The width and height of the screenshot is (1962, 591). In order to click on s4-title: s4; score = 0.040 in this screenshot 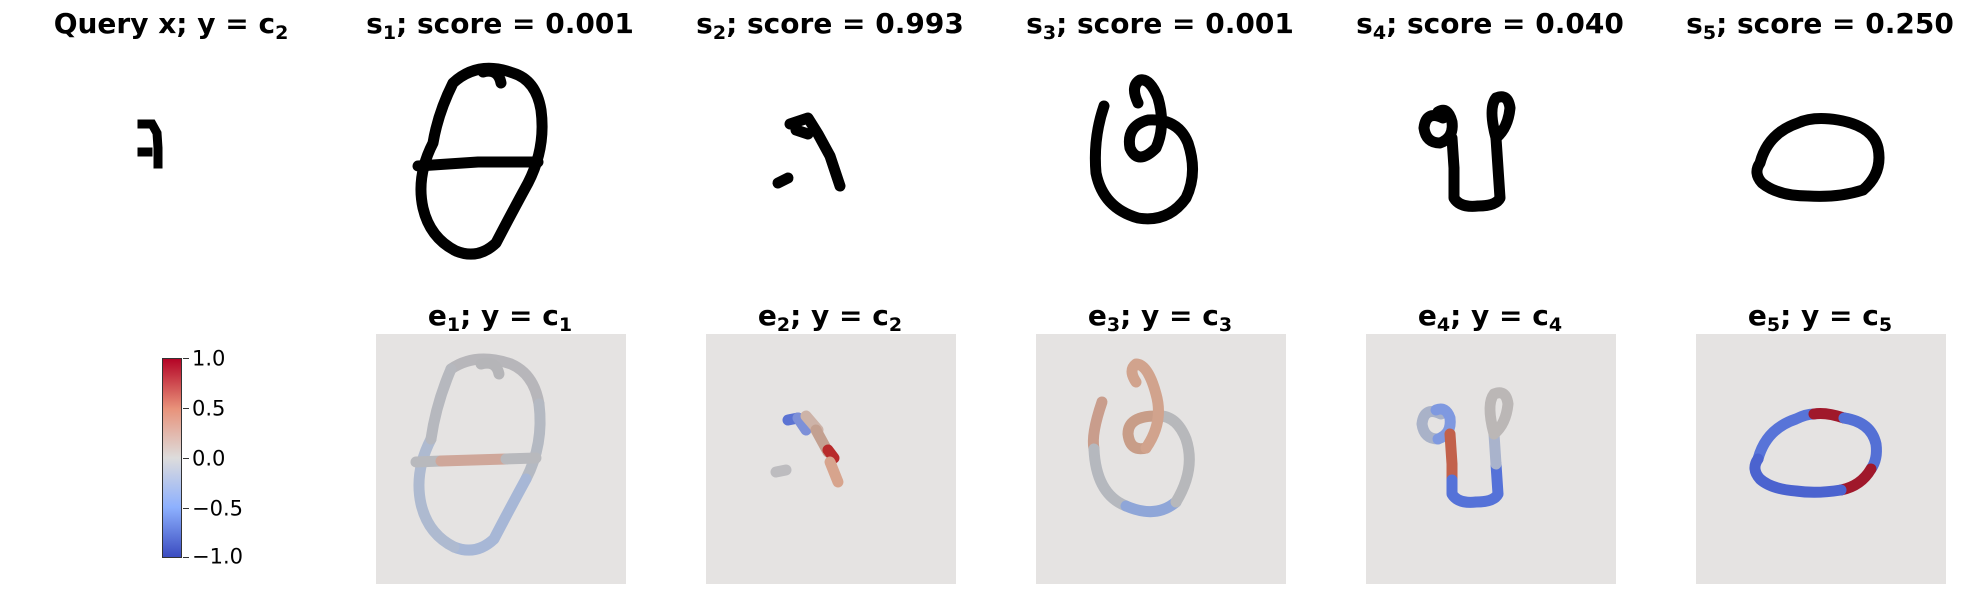, I will do `click(1490, 25)`.